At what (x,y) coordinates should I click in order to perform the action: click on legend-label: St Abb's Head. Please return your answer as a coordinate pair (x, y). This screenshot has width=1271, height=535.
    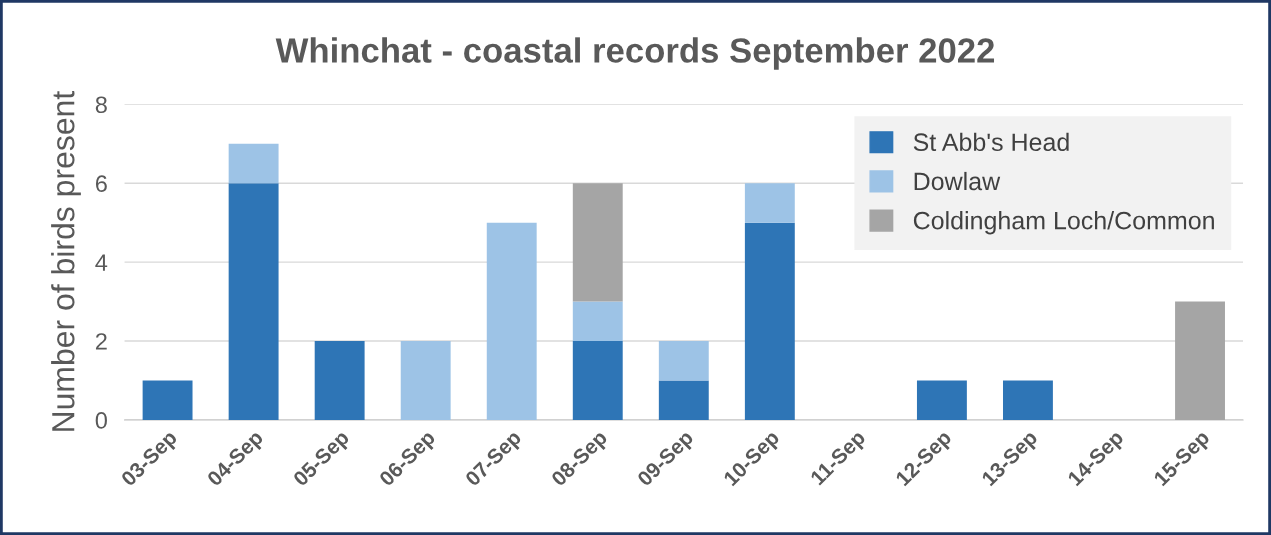
    Looking at the image, I should click on (991, 142).